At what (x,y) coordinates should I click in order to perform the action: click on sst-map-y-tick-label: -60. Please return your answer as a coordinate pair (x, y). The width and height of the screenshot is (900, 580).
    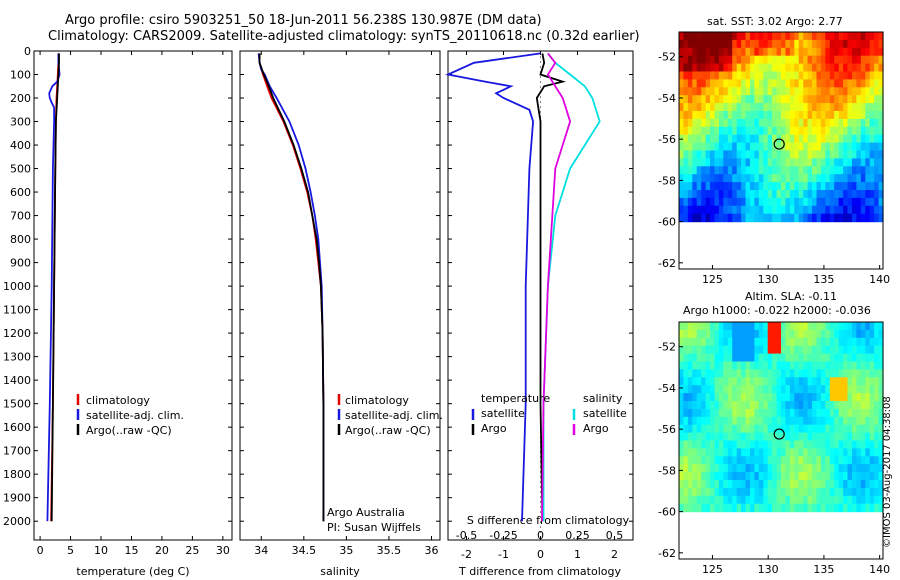
    Looking at the image, I should click on (667, 222).